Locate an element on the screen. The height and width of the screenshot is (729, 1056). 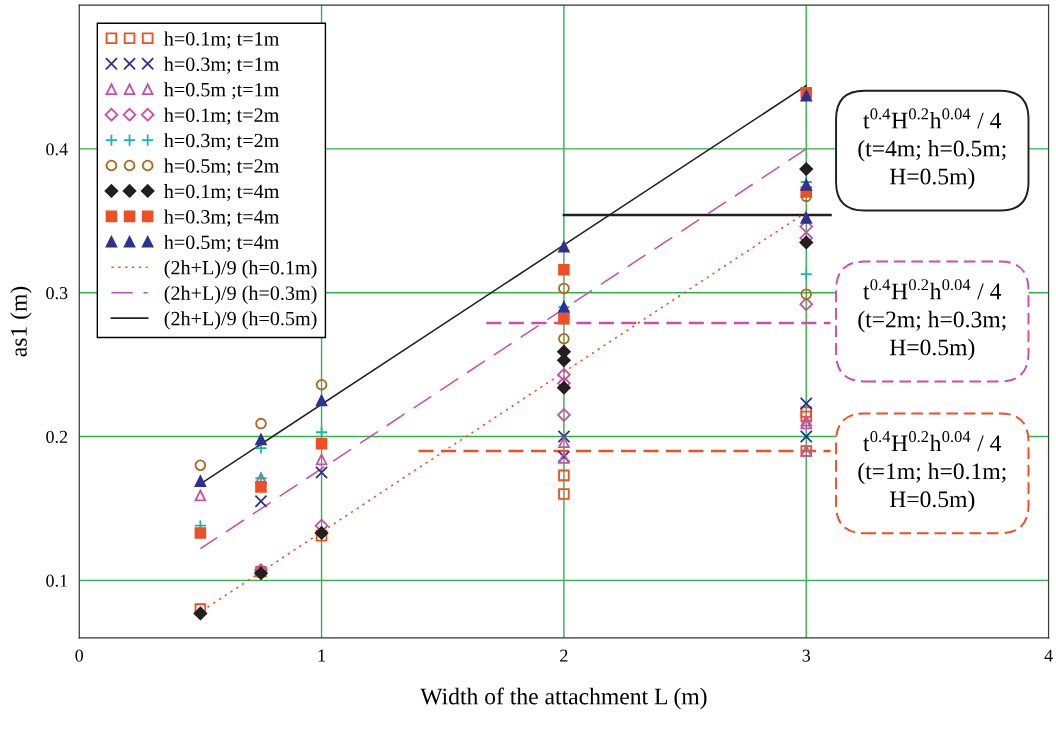
legend-label: (2h+L)/9 (h=0.5m) is located at coordinates (240, 320).